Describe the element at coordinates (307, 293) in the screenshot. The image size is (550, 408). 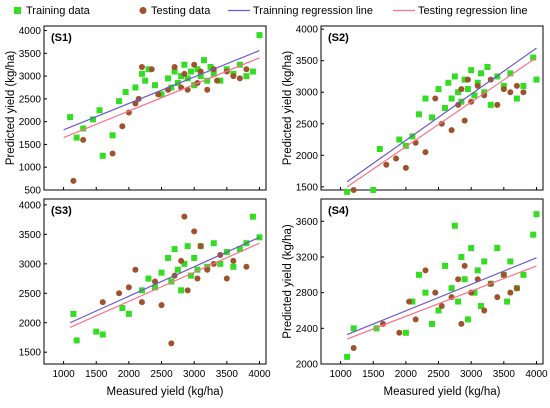
I see `y-tick-label: 2800` at that location.